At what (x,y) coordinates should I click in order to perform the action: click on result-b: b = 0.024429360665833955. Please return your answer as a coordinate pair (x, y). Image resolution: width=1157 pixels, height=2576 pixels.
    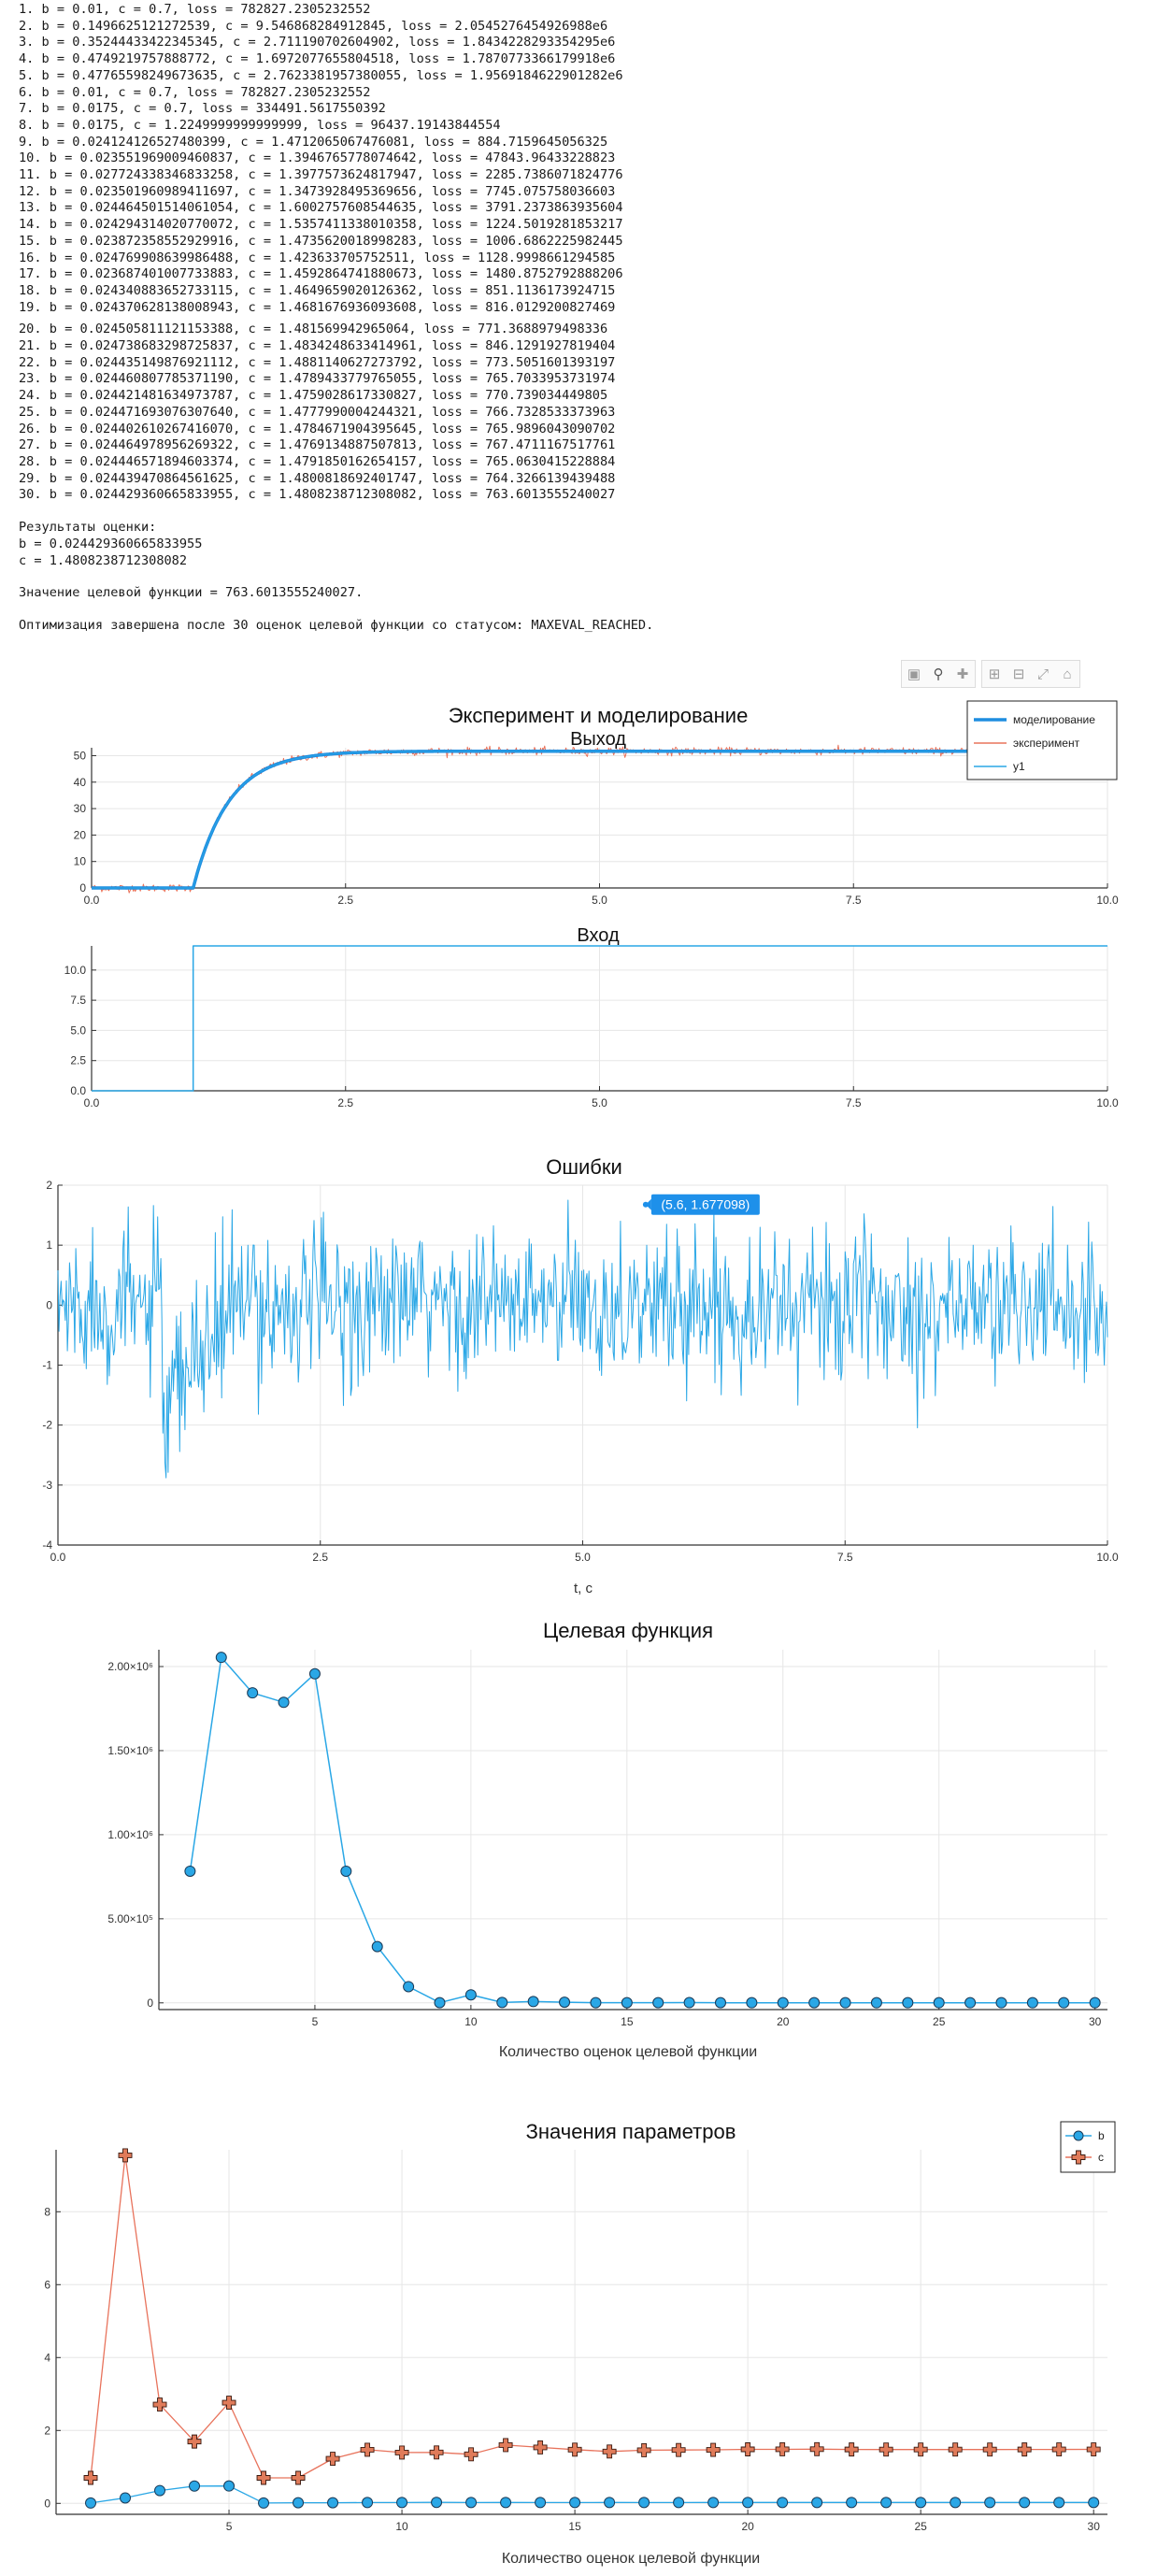
    Looking at the image, I should click on (111, 543).